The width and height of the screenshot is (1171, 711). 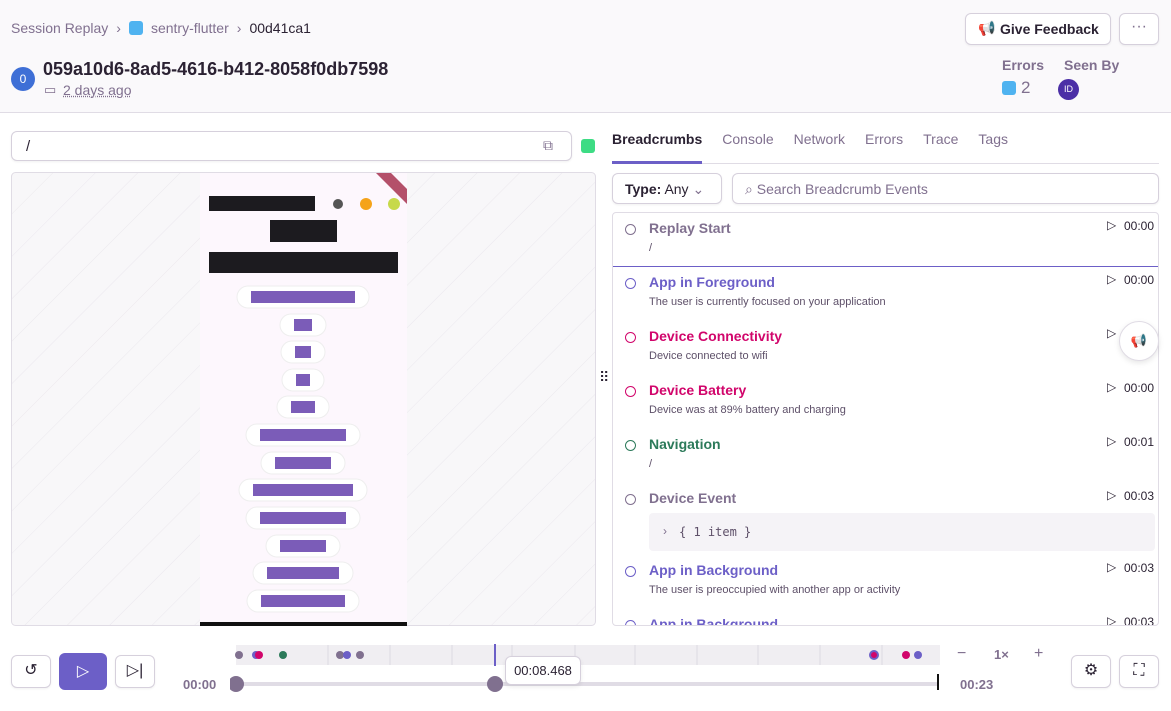 I want to click on megaphone-icon: 📢, so click(x=987, y=28).